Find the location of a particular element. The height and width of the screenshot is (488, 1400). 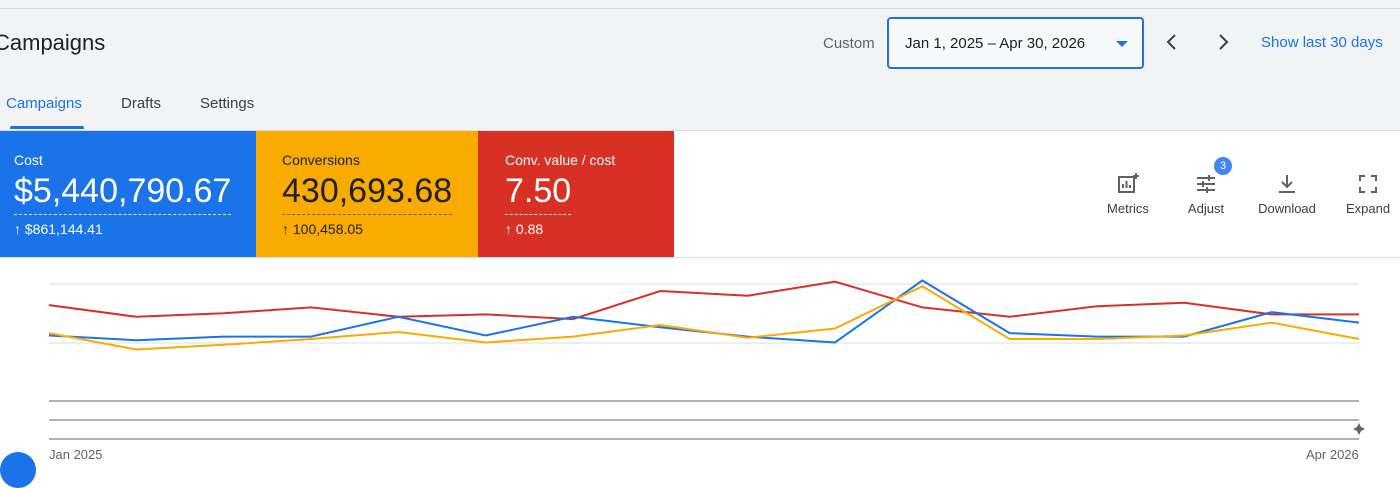

download-button: Download is located at coordinates (1287, 194).